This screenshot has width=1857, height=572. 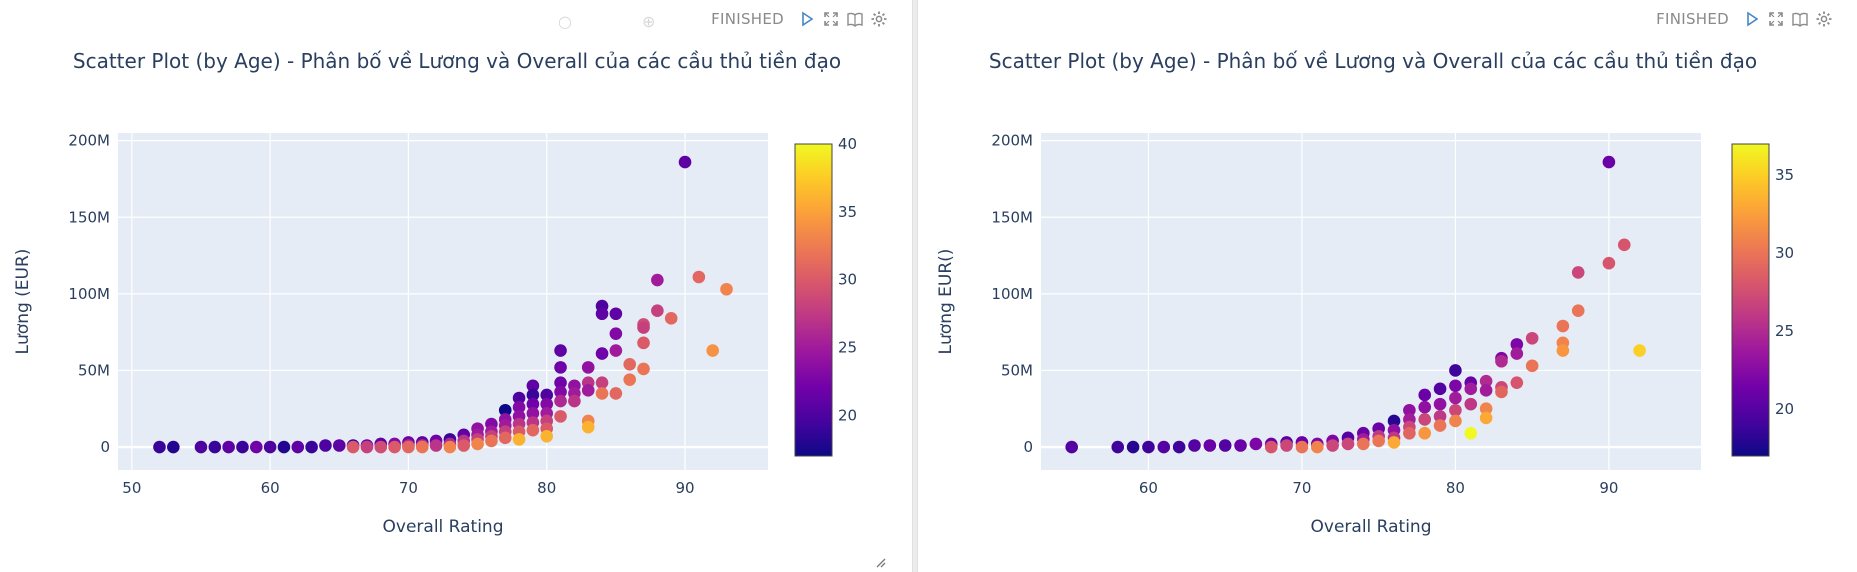 I want to click on book-icon, so click(x=1800, y=19).